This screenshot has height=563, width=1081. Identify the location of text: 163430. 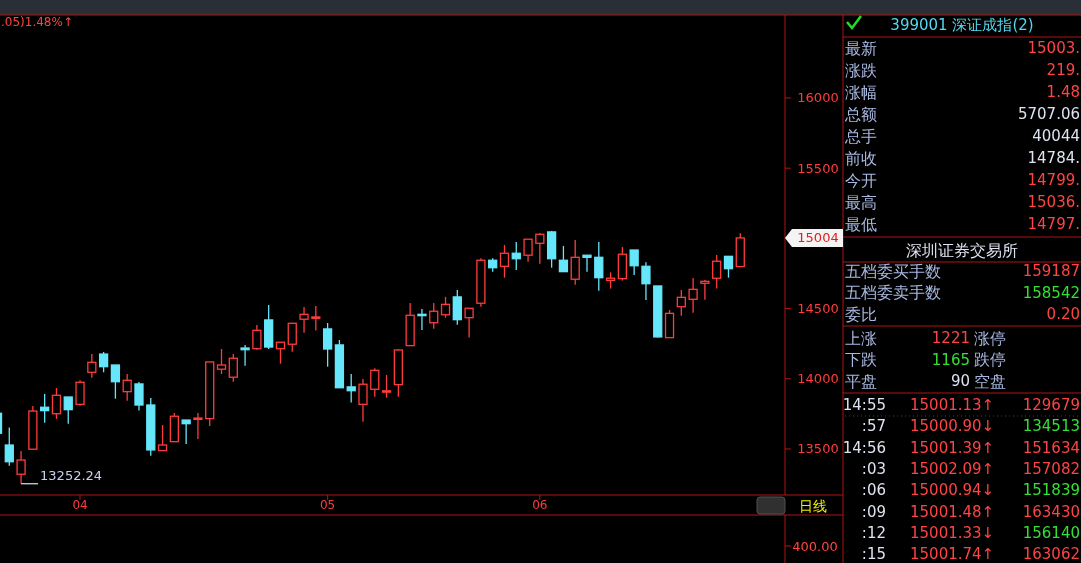
(1051, 511).